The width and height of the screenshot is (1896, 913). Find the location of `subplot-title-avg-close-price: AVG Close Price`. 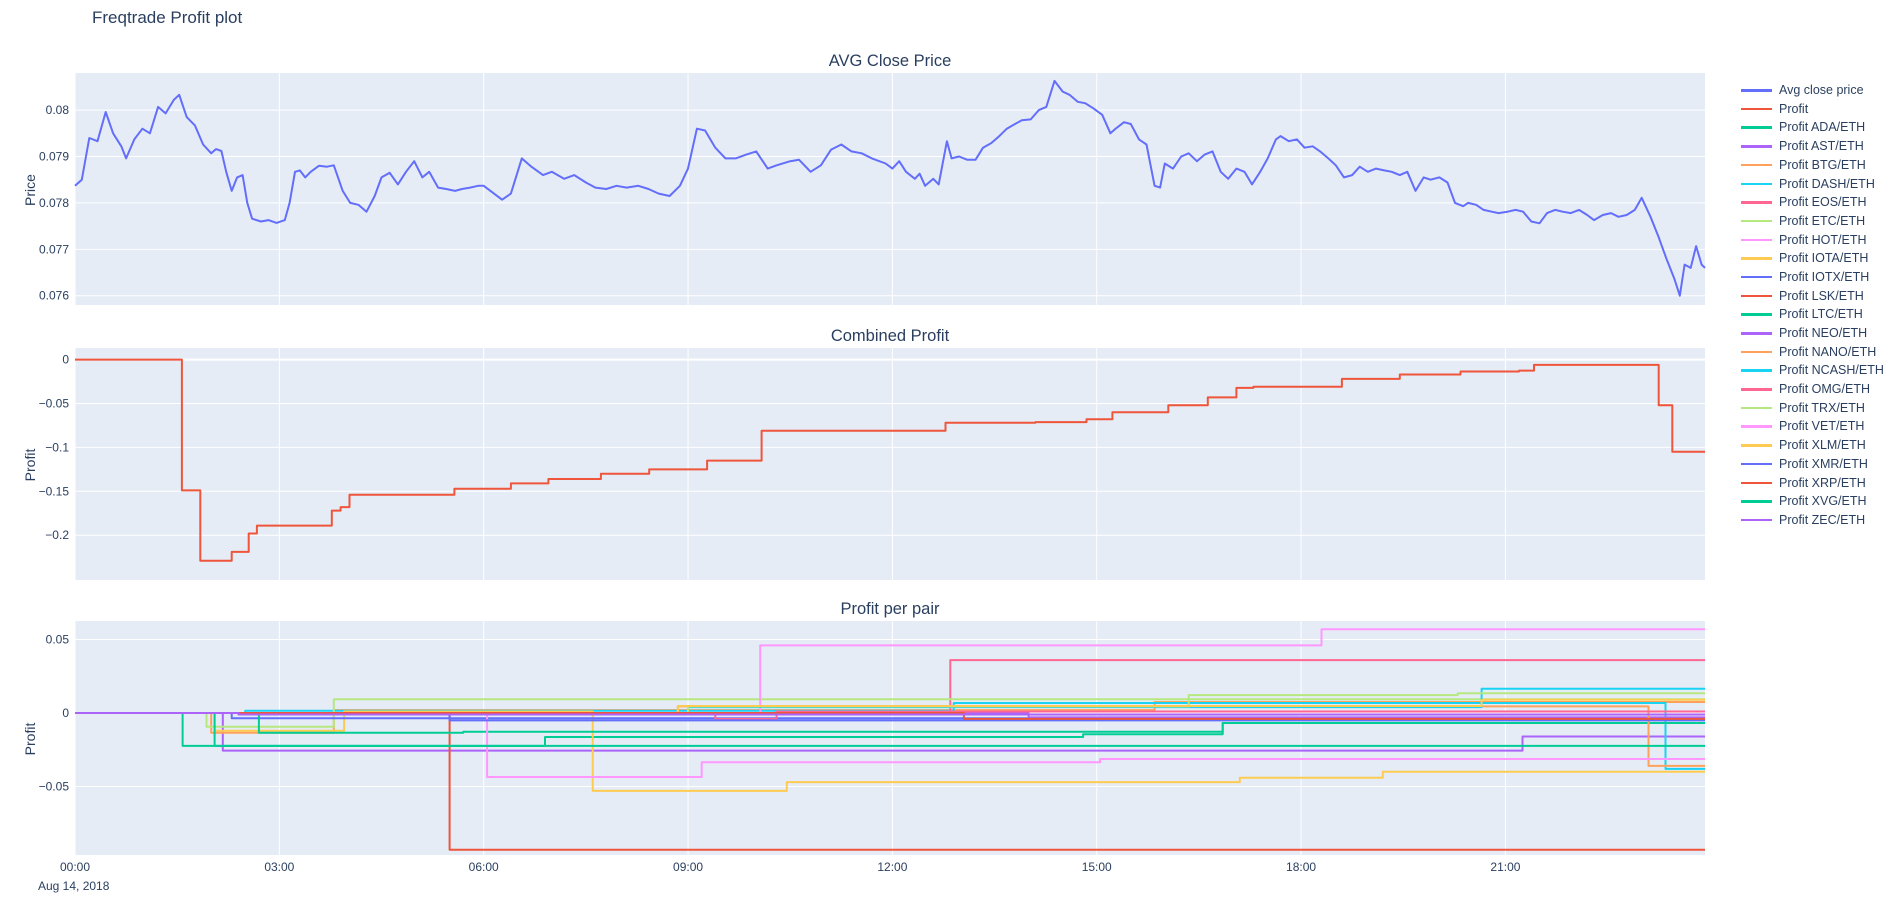

subplot-title-avg-close-price: AVG Close Price is located at coordinates (890, 61).